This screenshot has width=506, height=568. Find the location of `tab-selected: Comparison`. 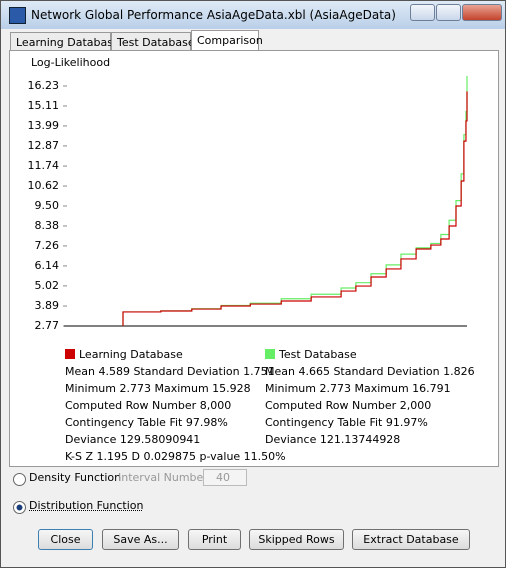

tab-selected: Comparison is located at coordinates (227, 40).